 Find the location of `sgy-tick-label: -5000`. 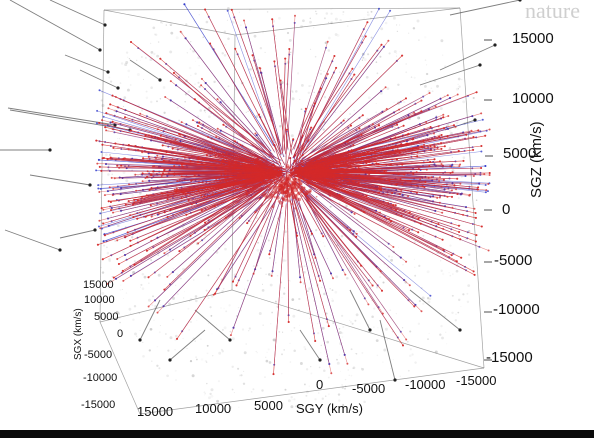

sgy-tick-label: -5000 is located at coordinates (369, 388).